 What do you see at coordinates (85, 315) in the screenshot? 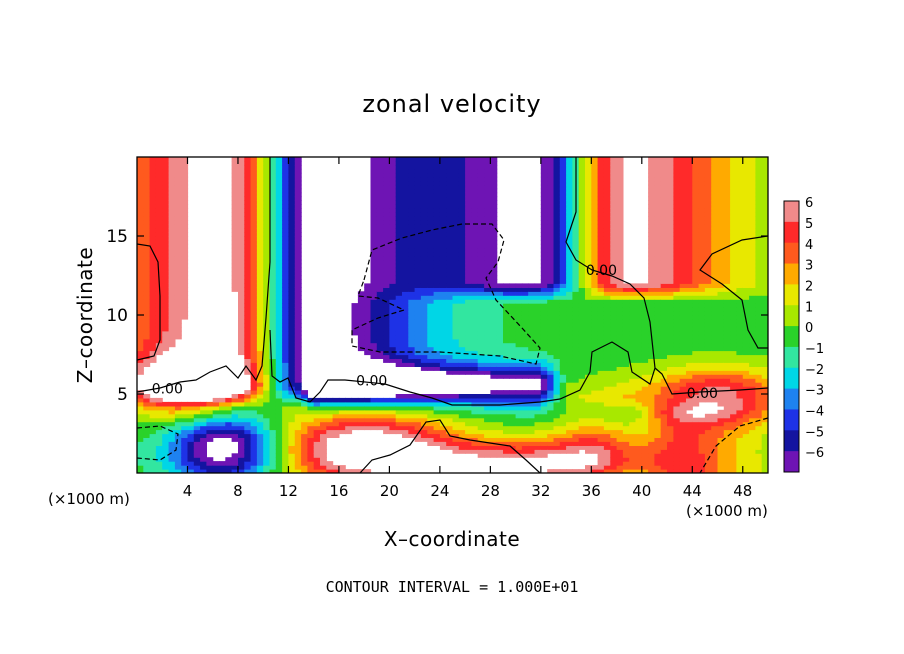
I see `y-axis-label: Z–coordinate` at bounding box center [85, 315].